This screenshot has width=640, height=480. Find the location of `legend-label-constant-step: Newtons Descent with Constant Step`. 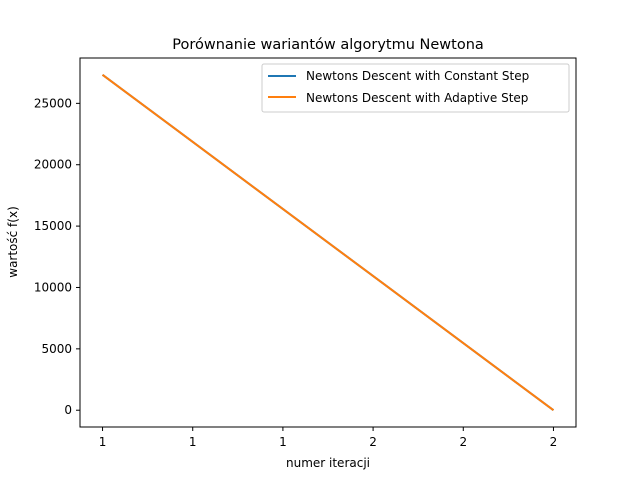

legend-label-constant-step: Newtons Descent with Constant Step is located at coordinates (417, 76).